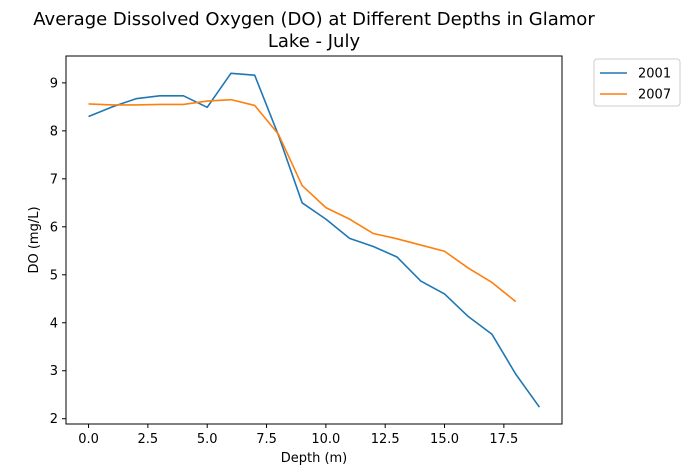 The height and width of the screenshot is (475, 689). What do you see at coordinates (34, 239) in the screenshot?
I see `y-axis-label: DO (mg/L)` at bounding box center [34, 239].